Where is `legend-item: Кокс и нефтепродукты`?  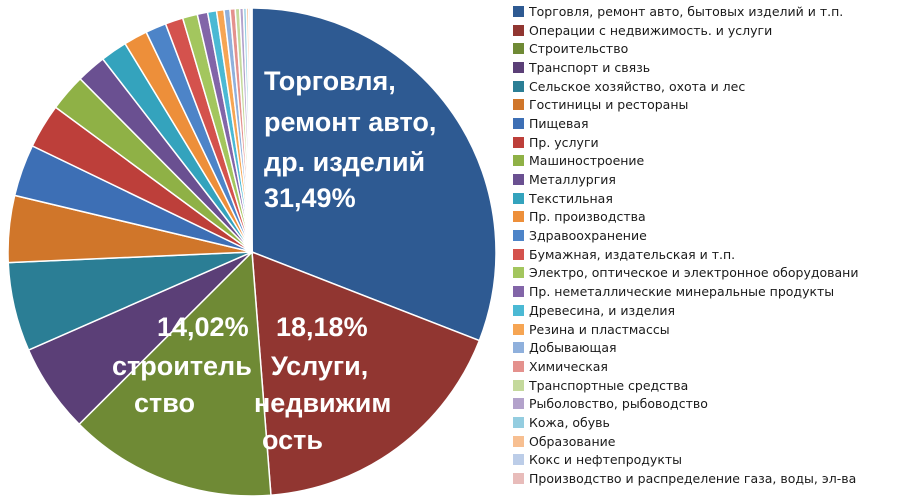
legend-item: Кокс и нефтепродукты is located at coordinates (706, 460).